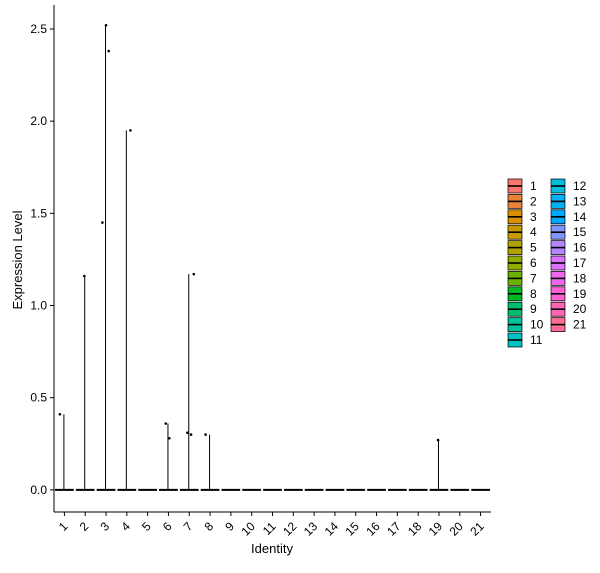  Describe the element at coordinates (568, 294) in the screenshot. I see `legend-item-19: 19` at that location.